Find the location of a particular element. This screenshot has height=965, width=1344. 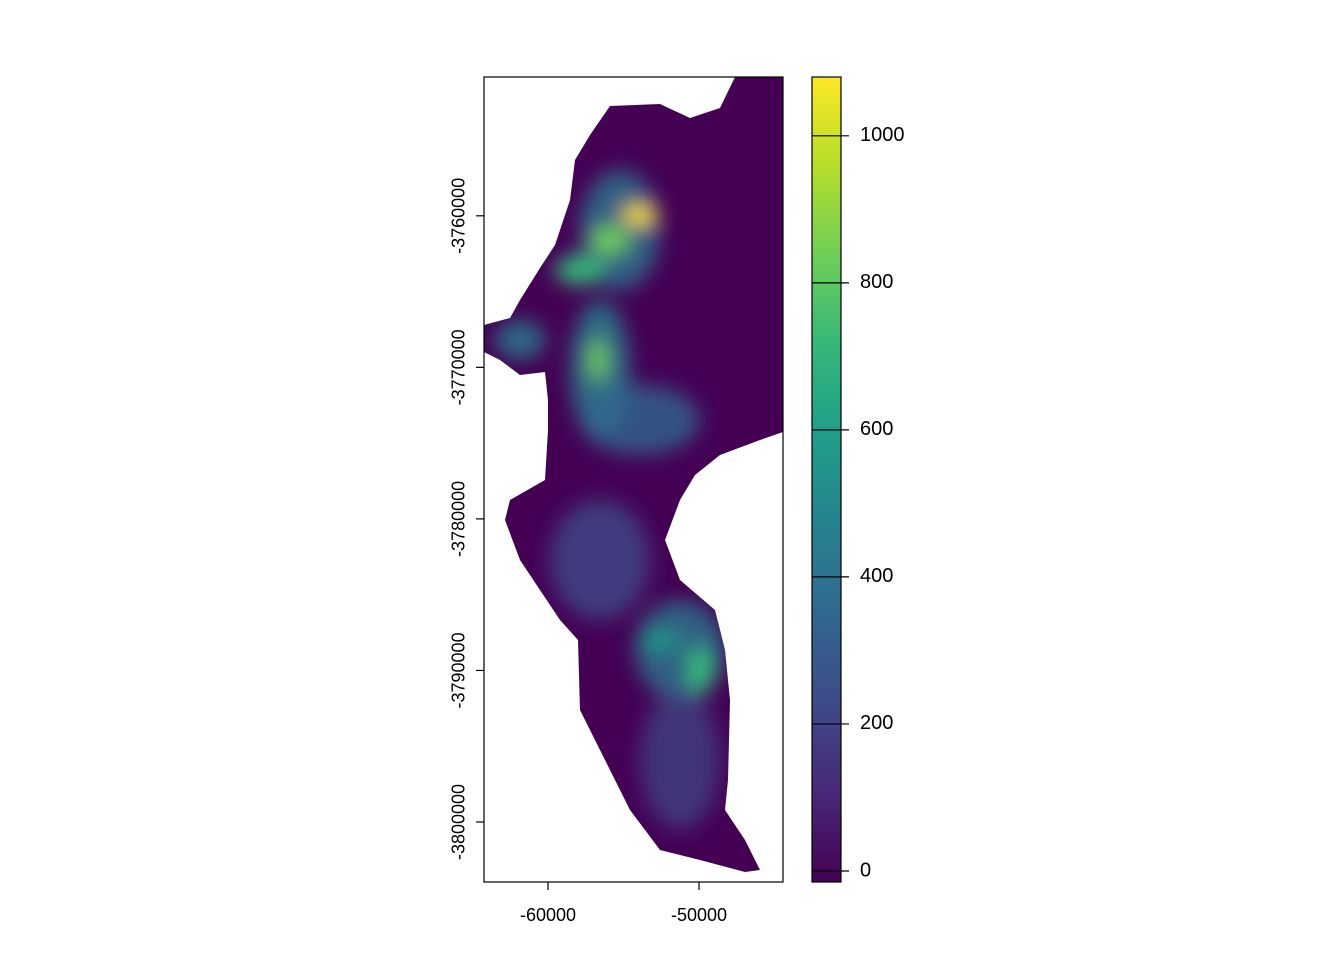

colorbar-tick-label: 800 is located at coordinates (876, 282).